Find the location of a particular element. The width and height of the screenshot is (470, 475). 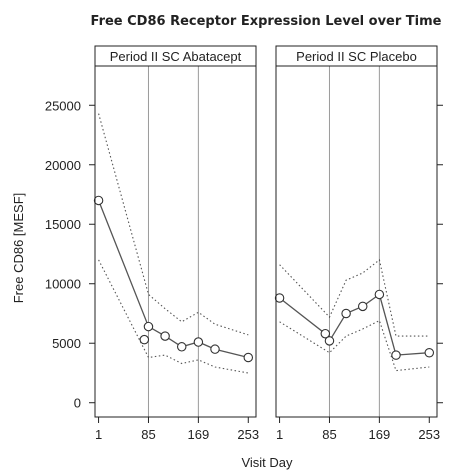

y-tick-label: 15000 is located at coordinates (63, 224).